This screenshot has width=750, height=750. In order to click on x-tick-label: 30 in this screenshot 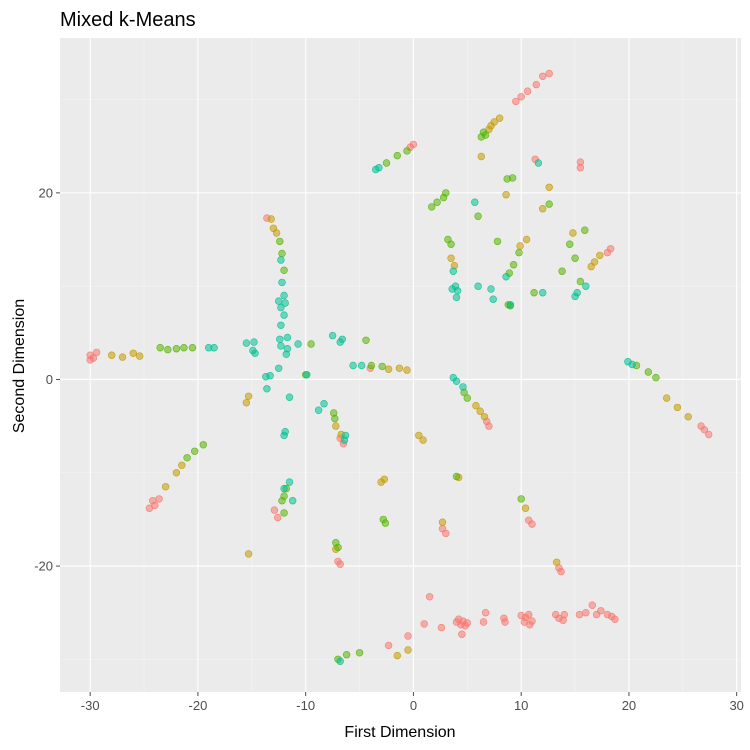, I will do `click(736, 705)`.